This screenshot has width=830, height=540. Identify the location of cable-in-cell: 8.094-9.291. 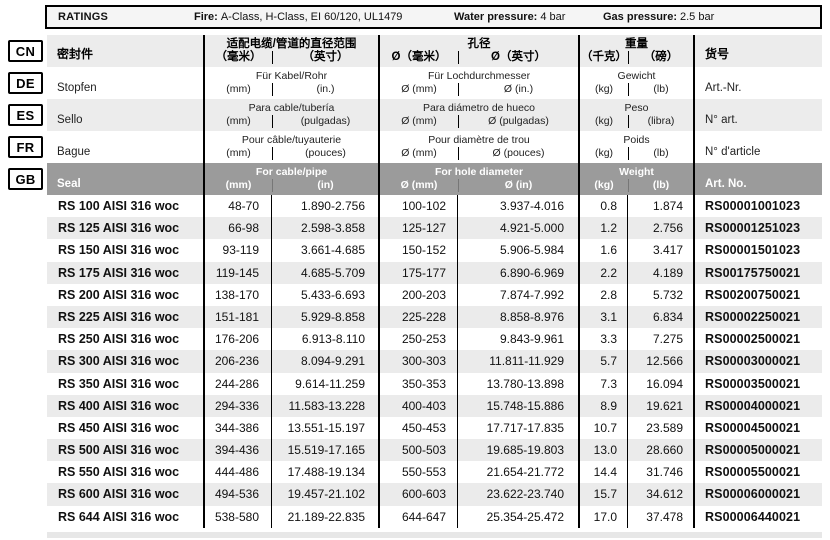
(326, 361).